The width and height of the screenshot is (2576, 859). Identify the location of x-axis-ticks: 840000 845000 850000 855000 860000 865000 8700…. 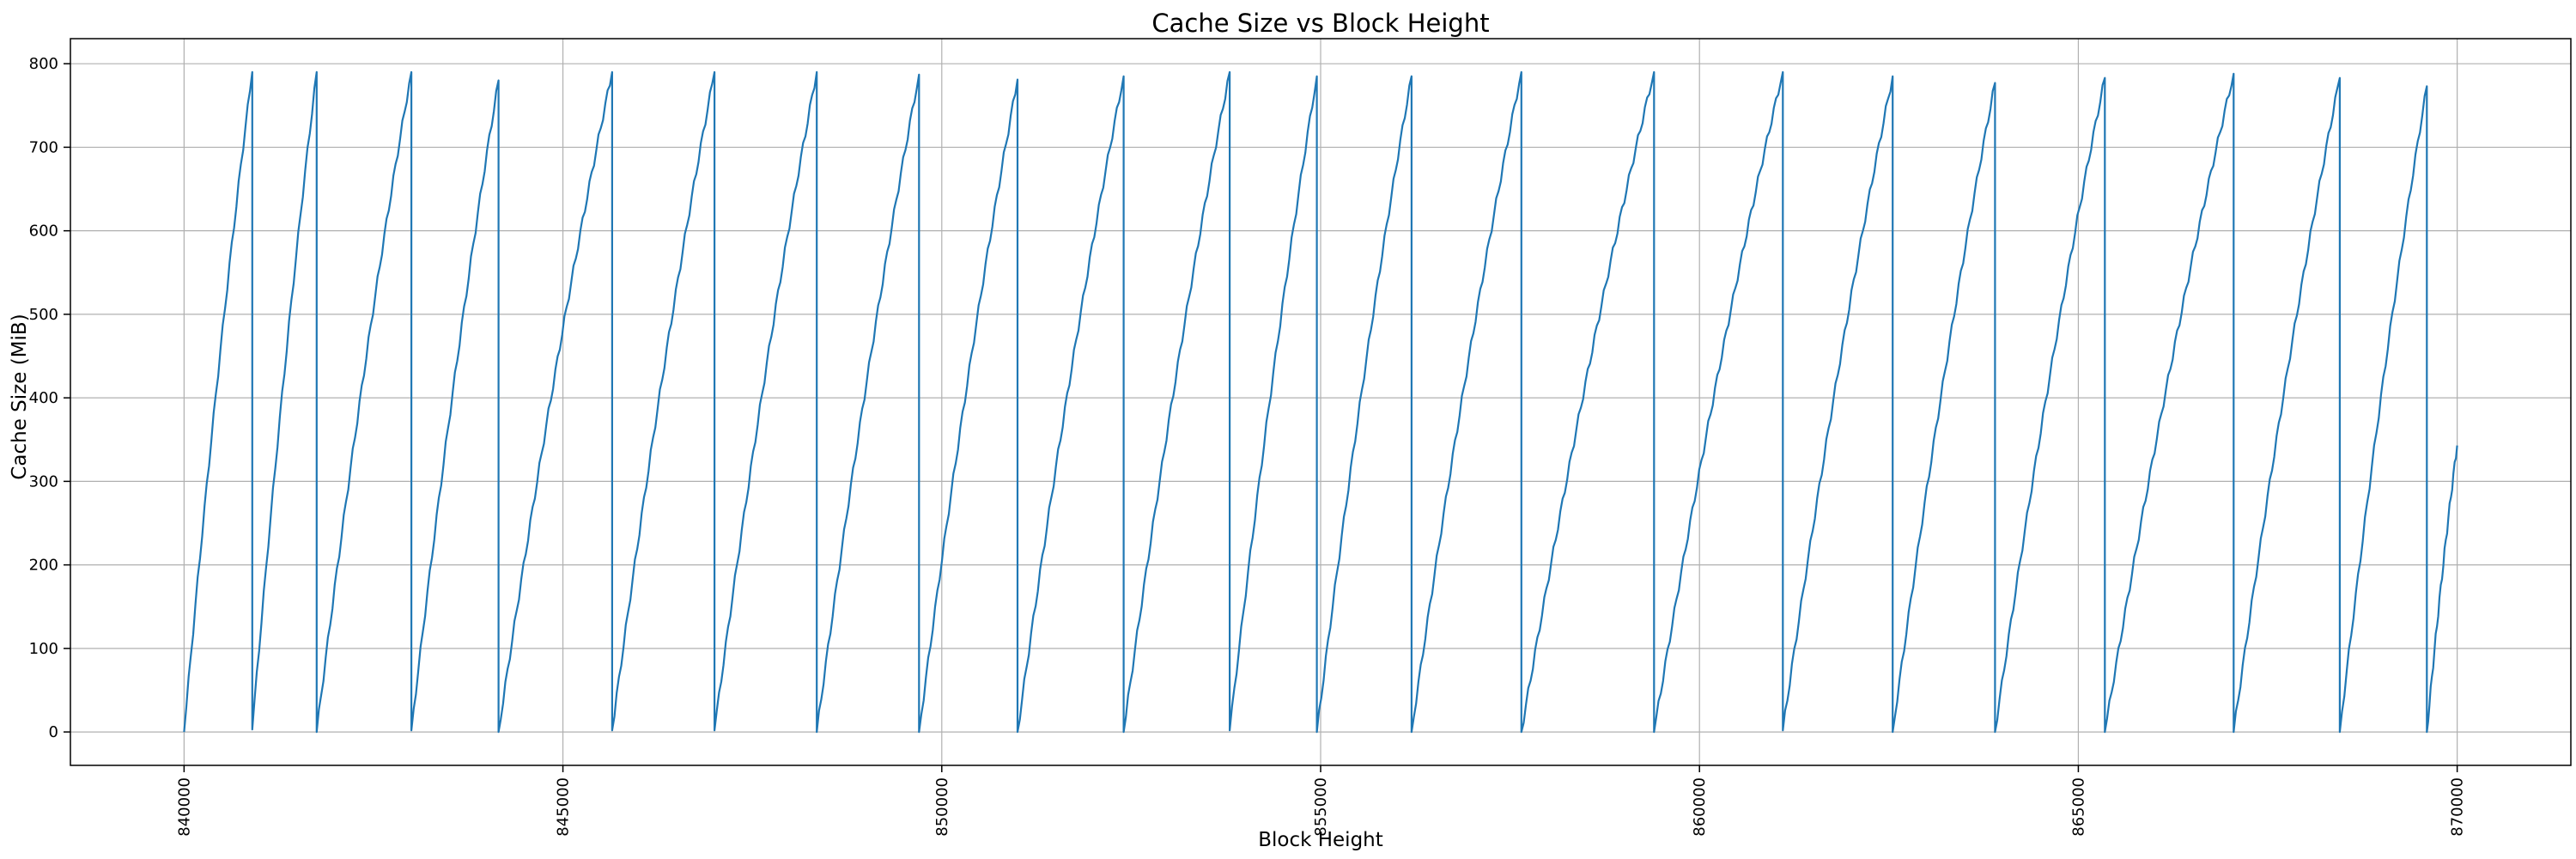
(1321, 801).